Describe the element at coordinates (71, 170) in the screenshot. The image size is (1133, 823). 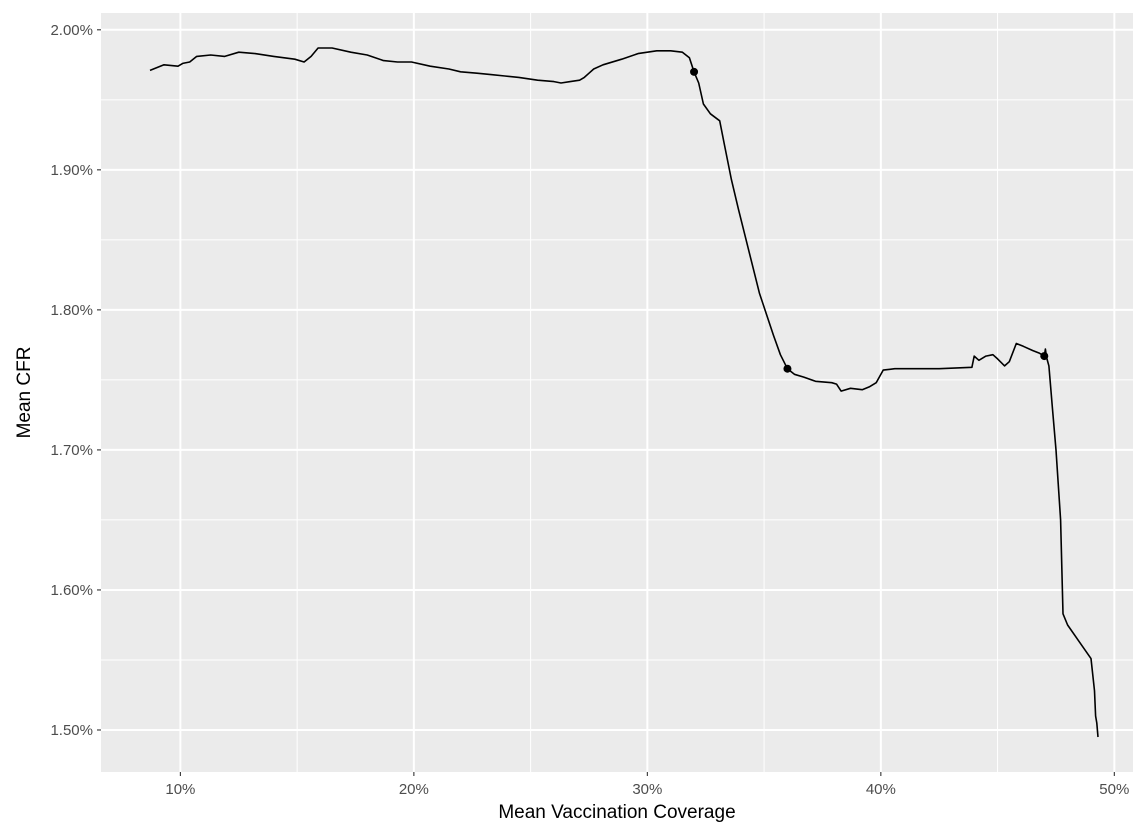
I see `y-tick-label: 1.90%` at that location.